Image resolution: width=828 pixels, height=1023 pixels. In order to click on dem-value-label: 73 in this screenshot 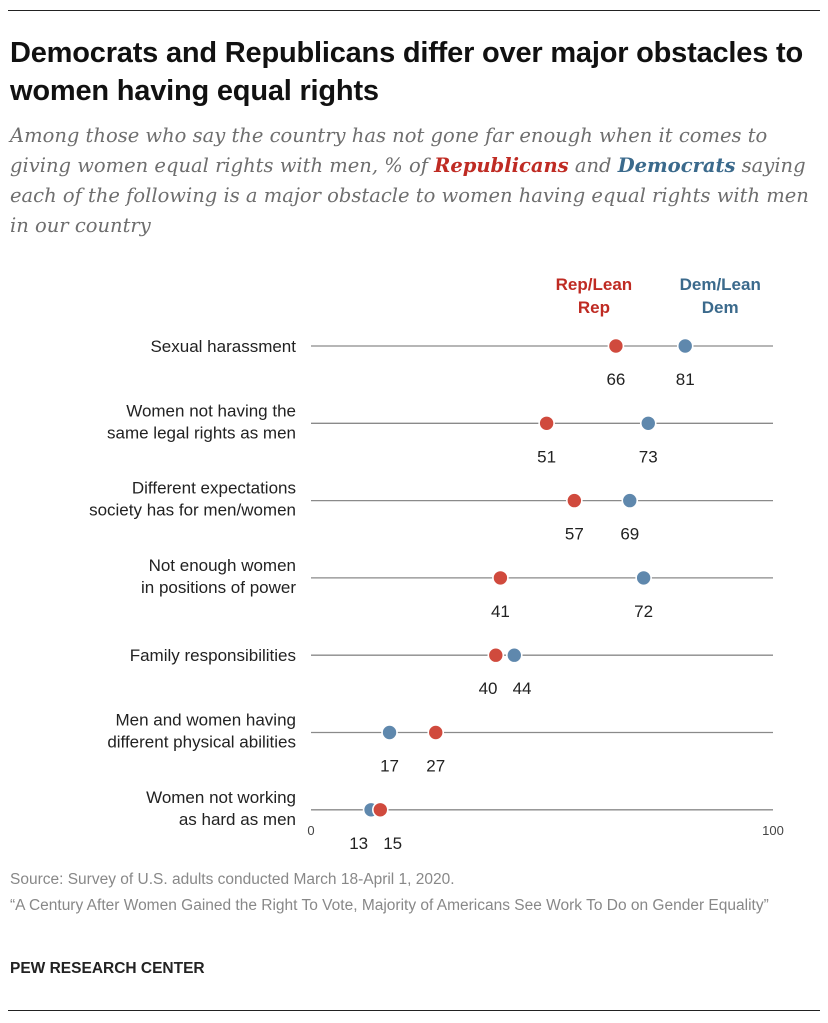, I will do `click(648, 456)`.